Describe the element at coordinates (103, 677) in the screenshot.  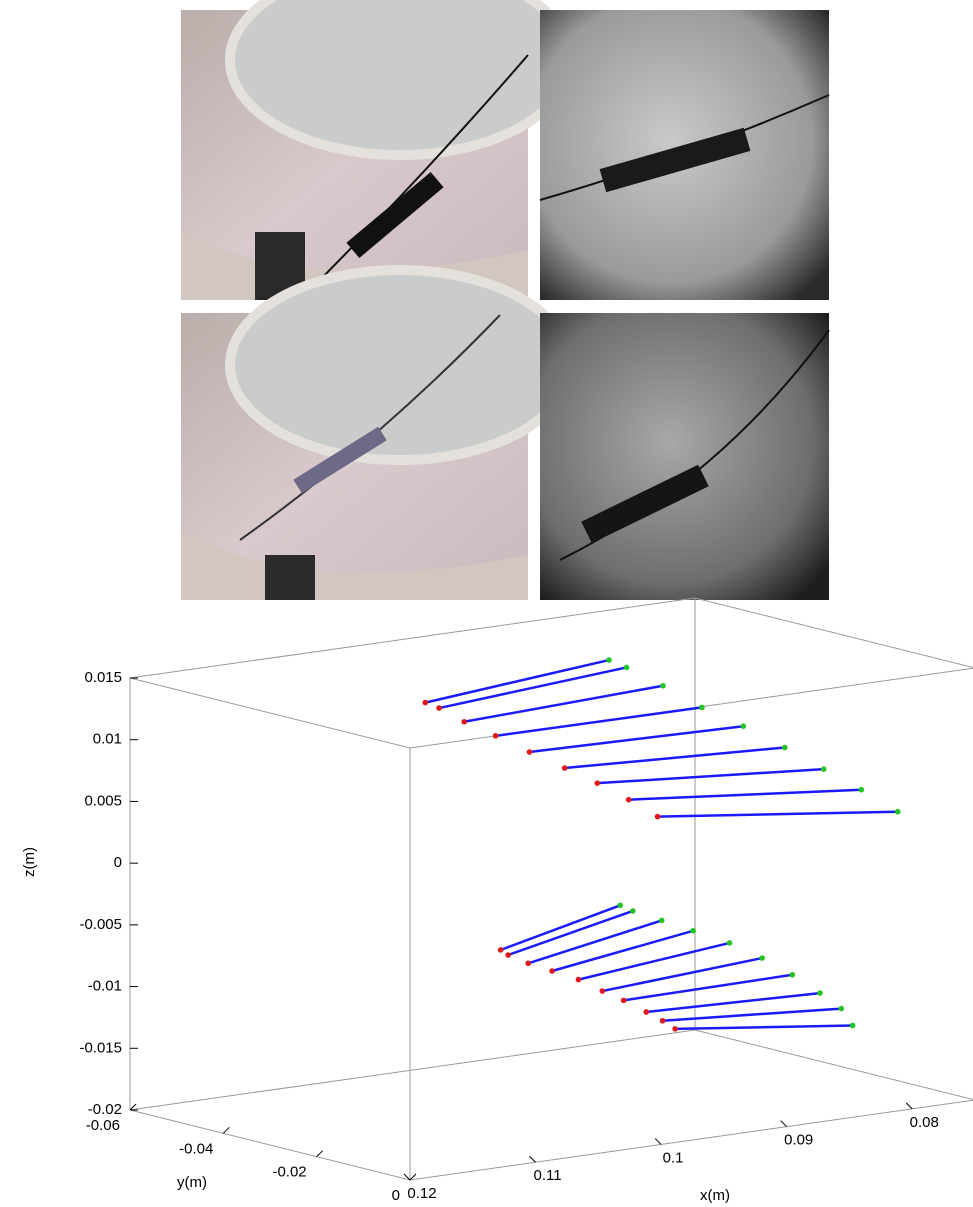
I see `z-tick-label: 0.015` at that location.